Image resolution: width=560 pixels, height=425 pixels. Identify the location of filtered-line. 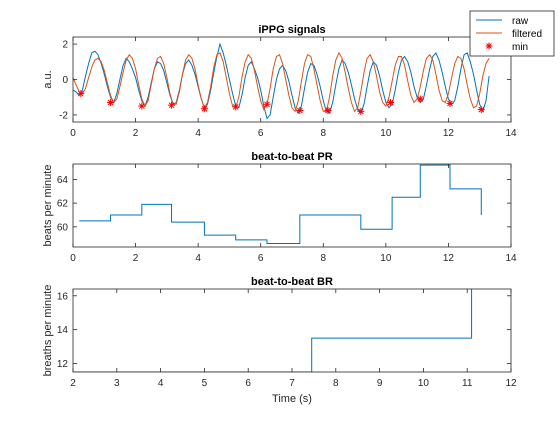
(281, 82).